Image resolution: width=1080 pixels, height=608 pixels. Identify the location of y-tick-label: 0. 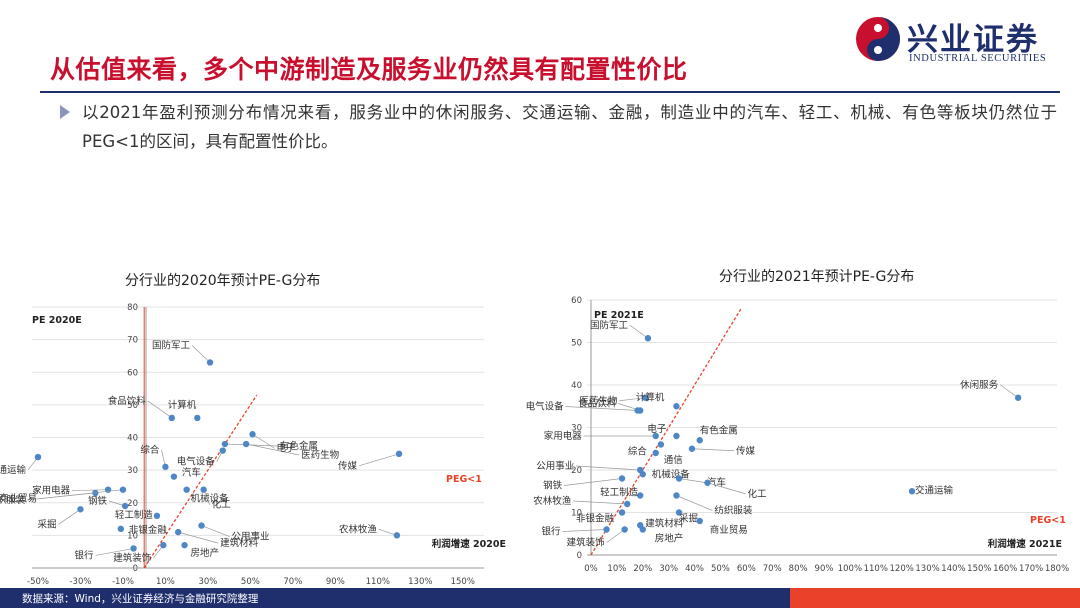
(579, 556).